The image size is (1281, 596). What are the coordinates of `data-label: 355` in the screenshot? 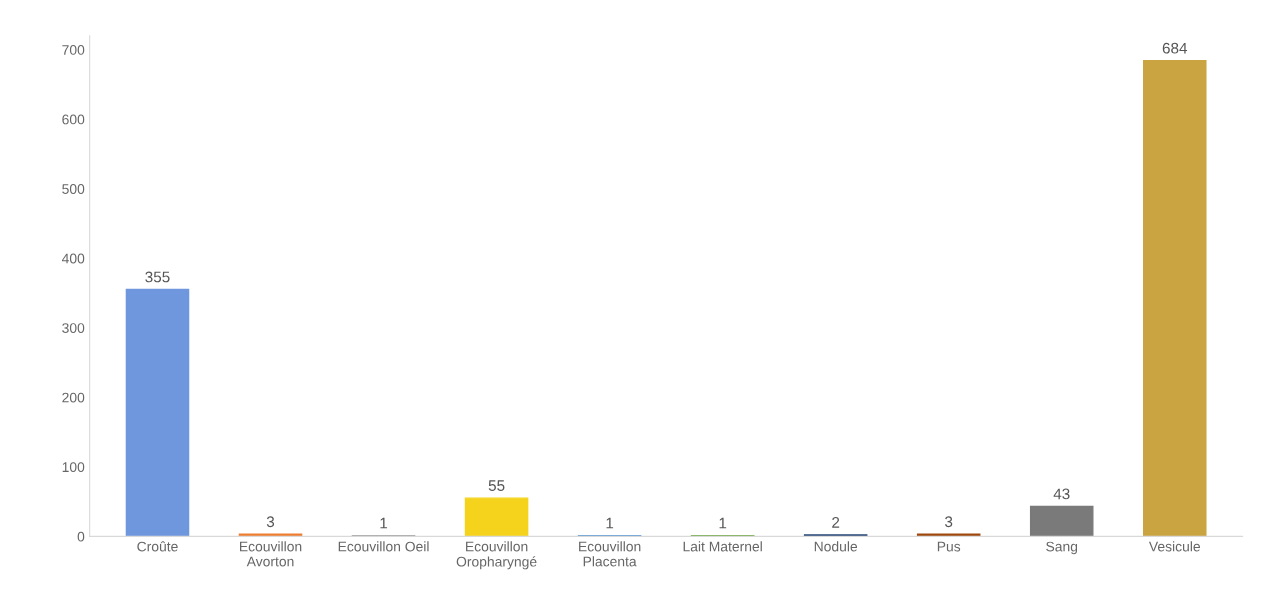 It's located at (157, 277).